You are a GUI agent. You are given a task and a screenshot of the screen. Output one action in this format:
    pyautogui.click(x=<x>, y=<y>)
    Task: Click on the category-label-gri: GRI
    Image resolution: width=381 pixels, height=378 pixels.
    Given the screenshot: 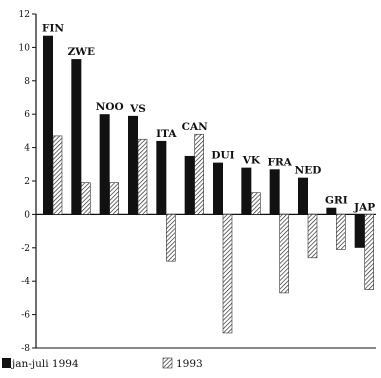 What is the action you would take?
    pyautogui.click(x=336, y=201)
    